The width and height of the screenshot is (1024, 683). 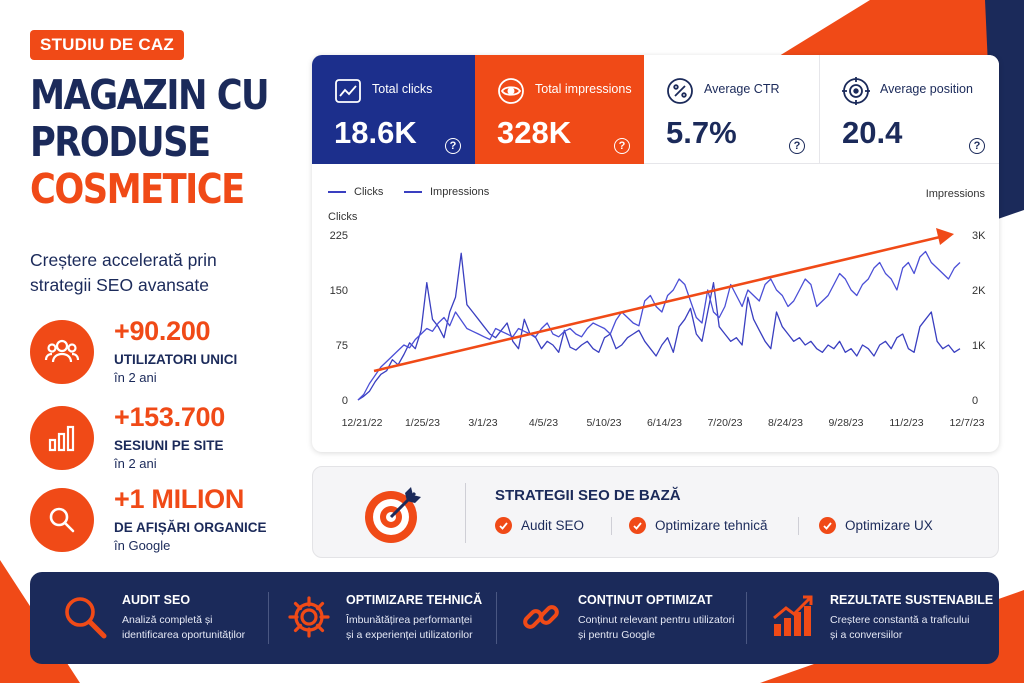 What do you see at coordinates (375, 132) in the screenshot?
I see `kpi-value: 18.6K` at bounding box center [375, 132].